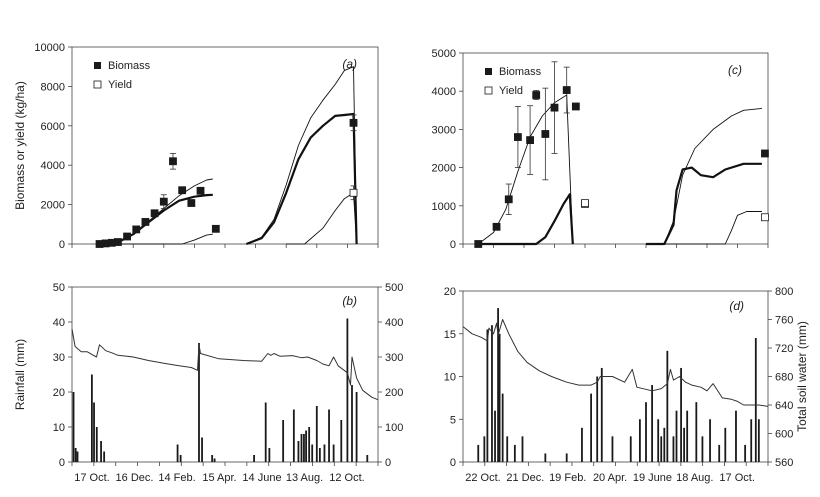  Describe the element at coordinates (482, 478) in the screenshot. I see `panel-d-xtick-label-0: 22 Oct.` at that location.